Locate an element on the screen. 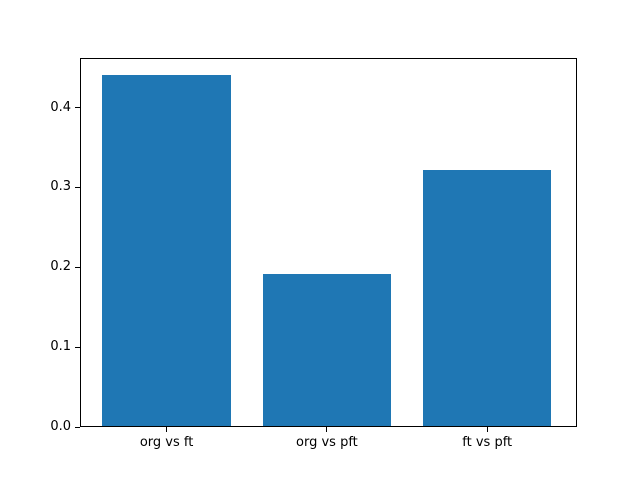  bar-org-vs-ft is located at coordinates (166, 250).